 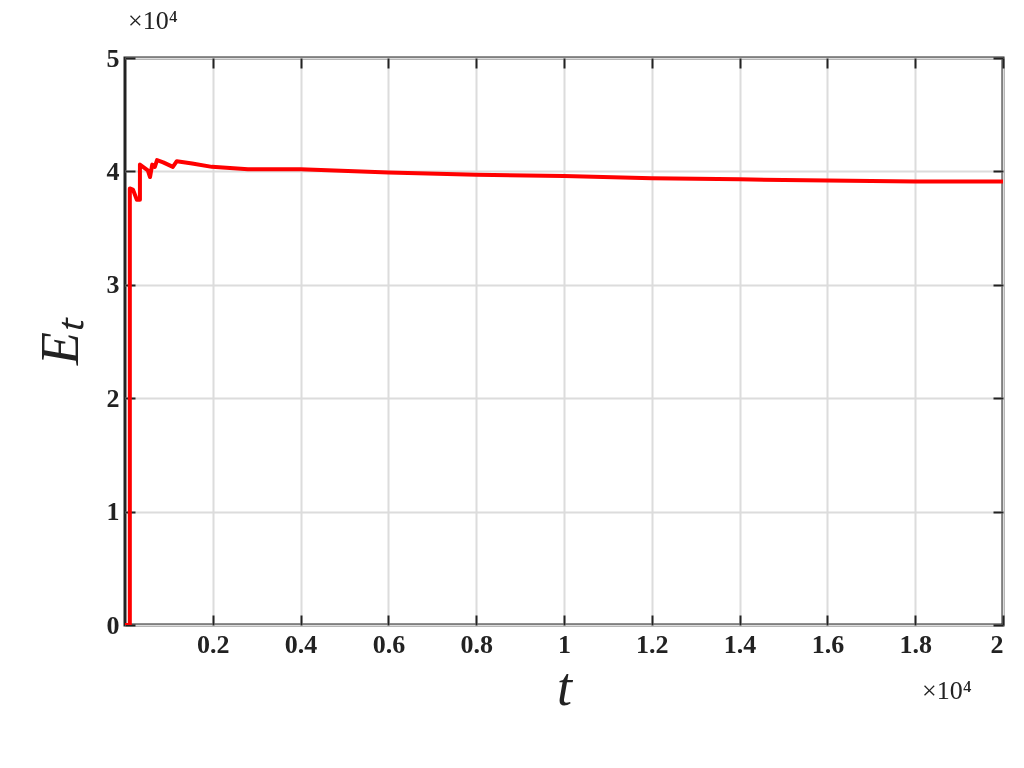 What do you see at coordinates (389, 644) in the screenshot?
I see `x-tick-label: 0.6` at bounding box center [389, 644].